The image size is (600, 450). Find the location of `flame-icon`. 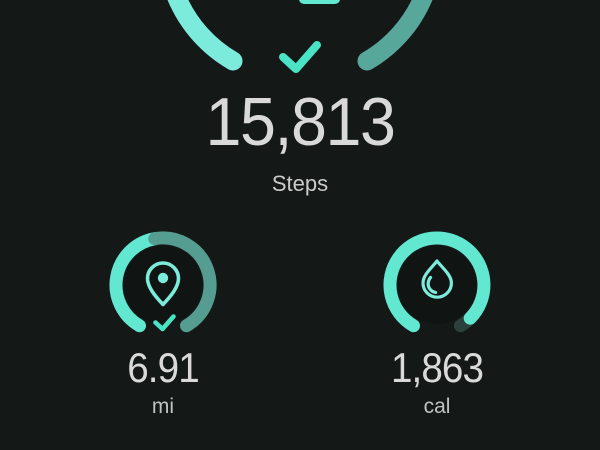

flame-icon is located at coordinates (437, 279).